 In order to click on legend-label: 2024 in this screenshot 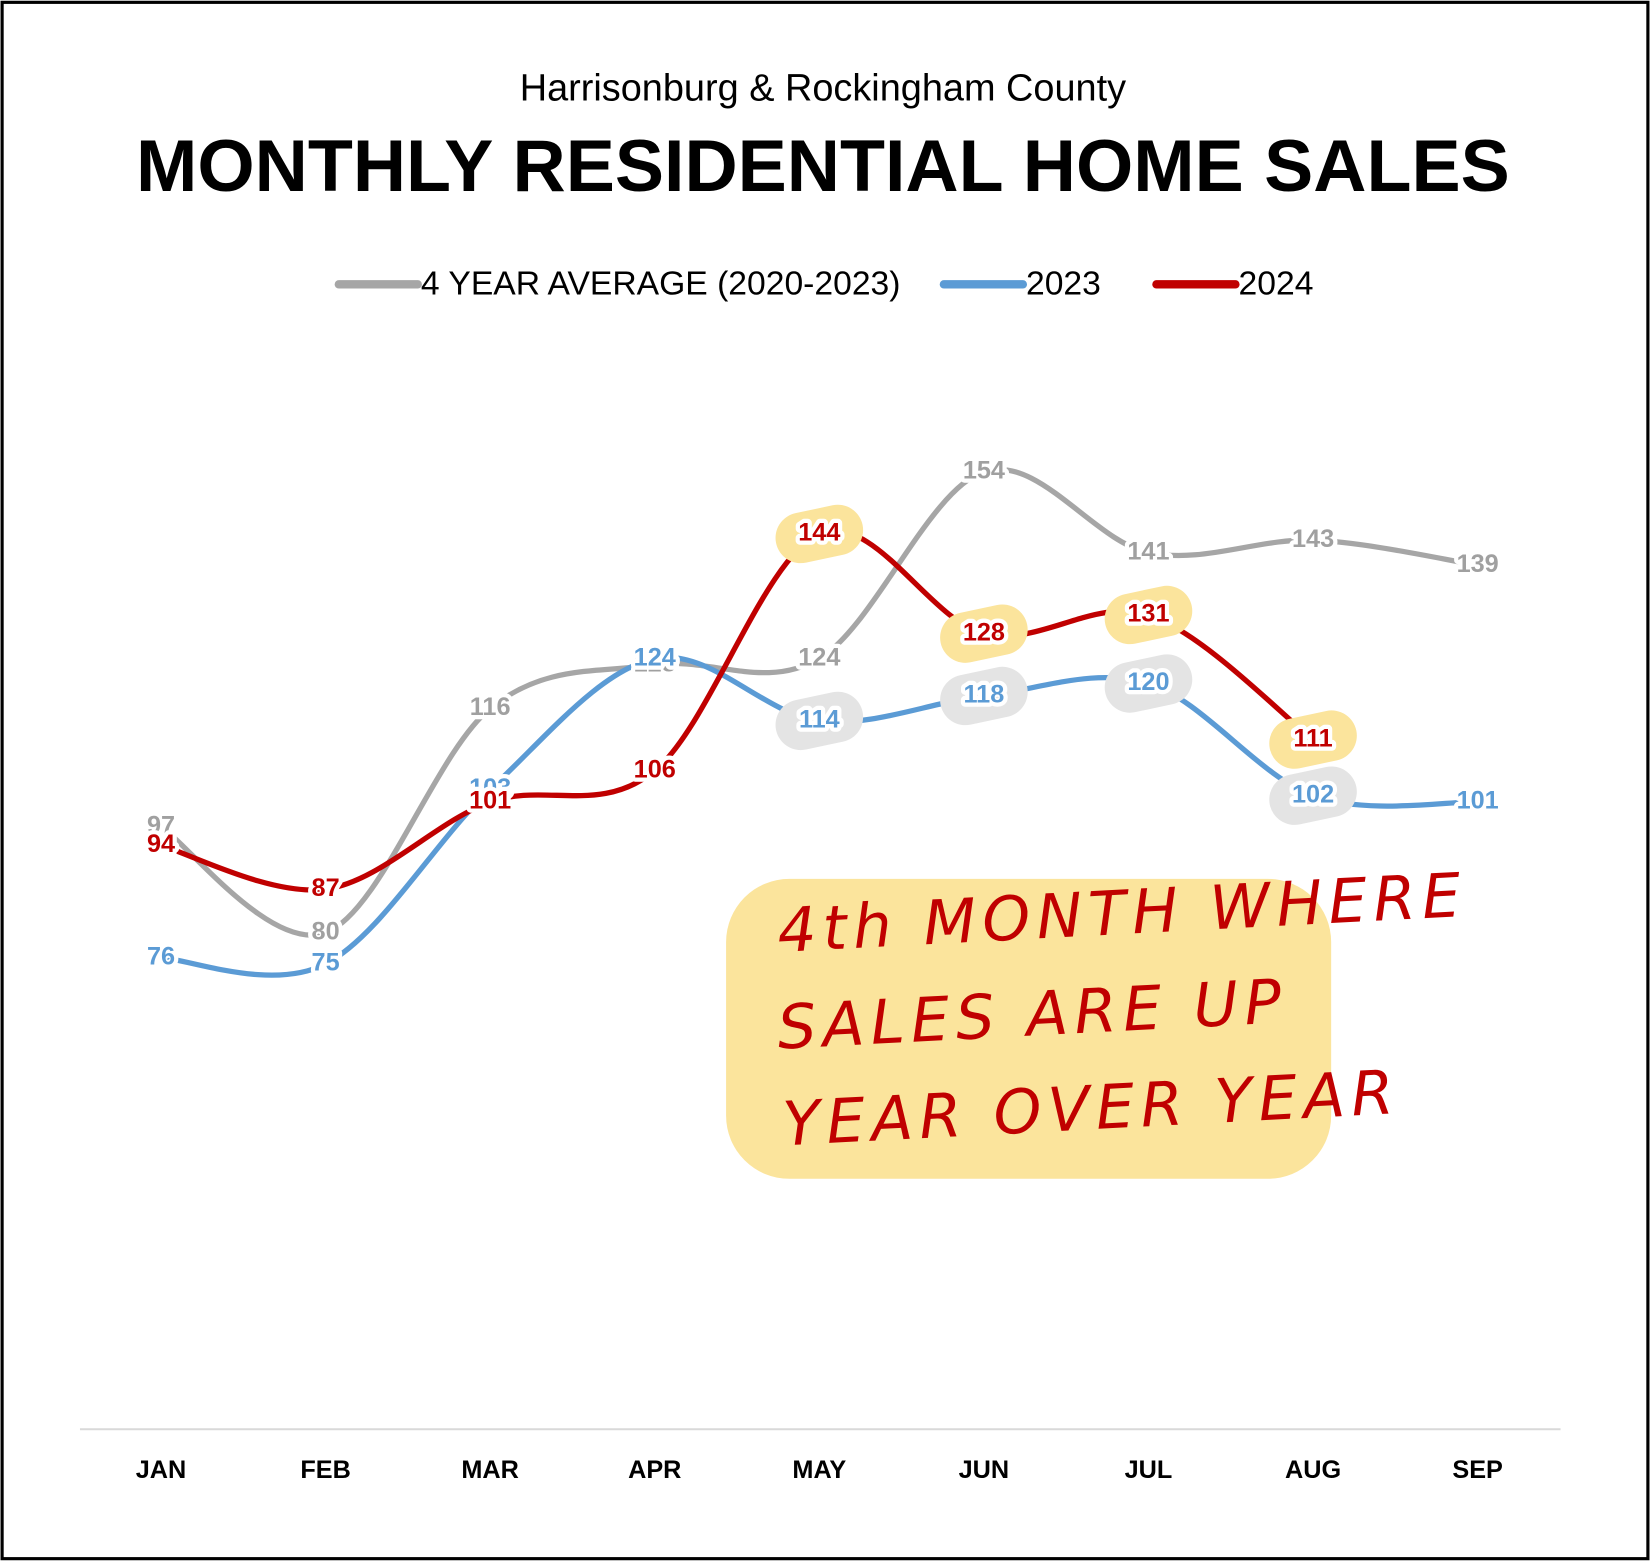, I will do `click(1276, 283)`.